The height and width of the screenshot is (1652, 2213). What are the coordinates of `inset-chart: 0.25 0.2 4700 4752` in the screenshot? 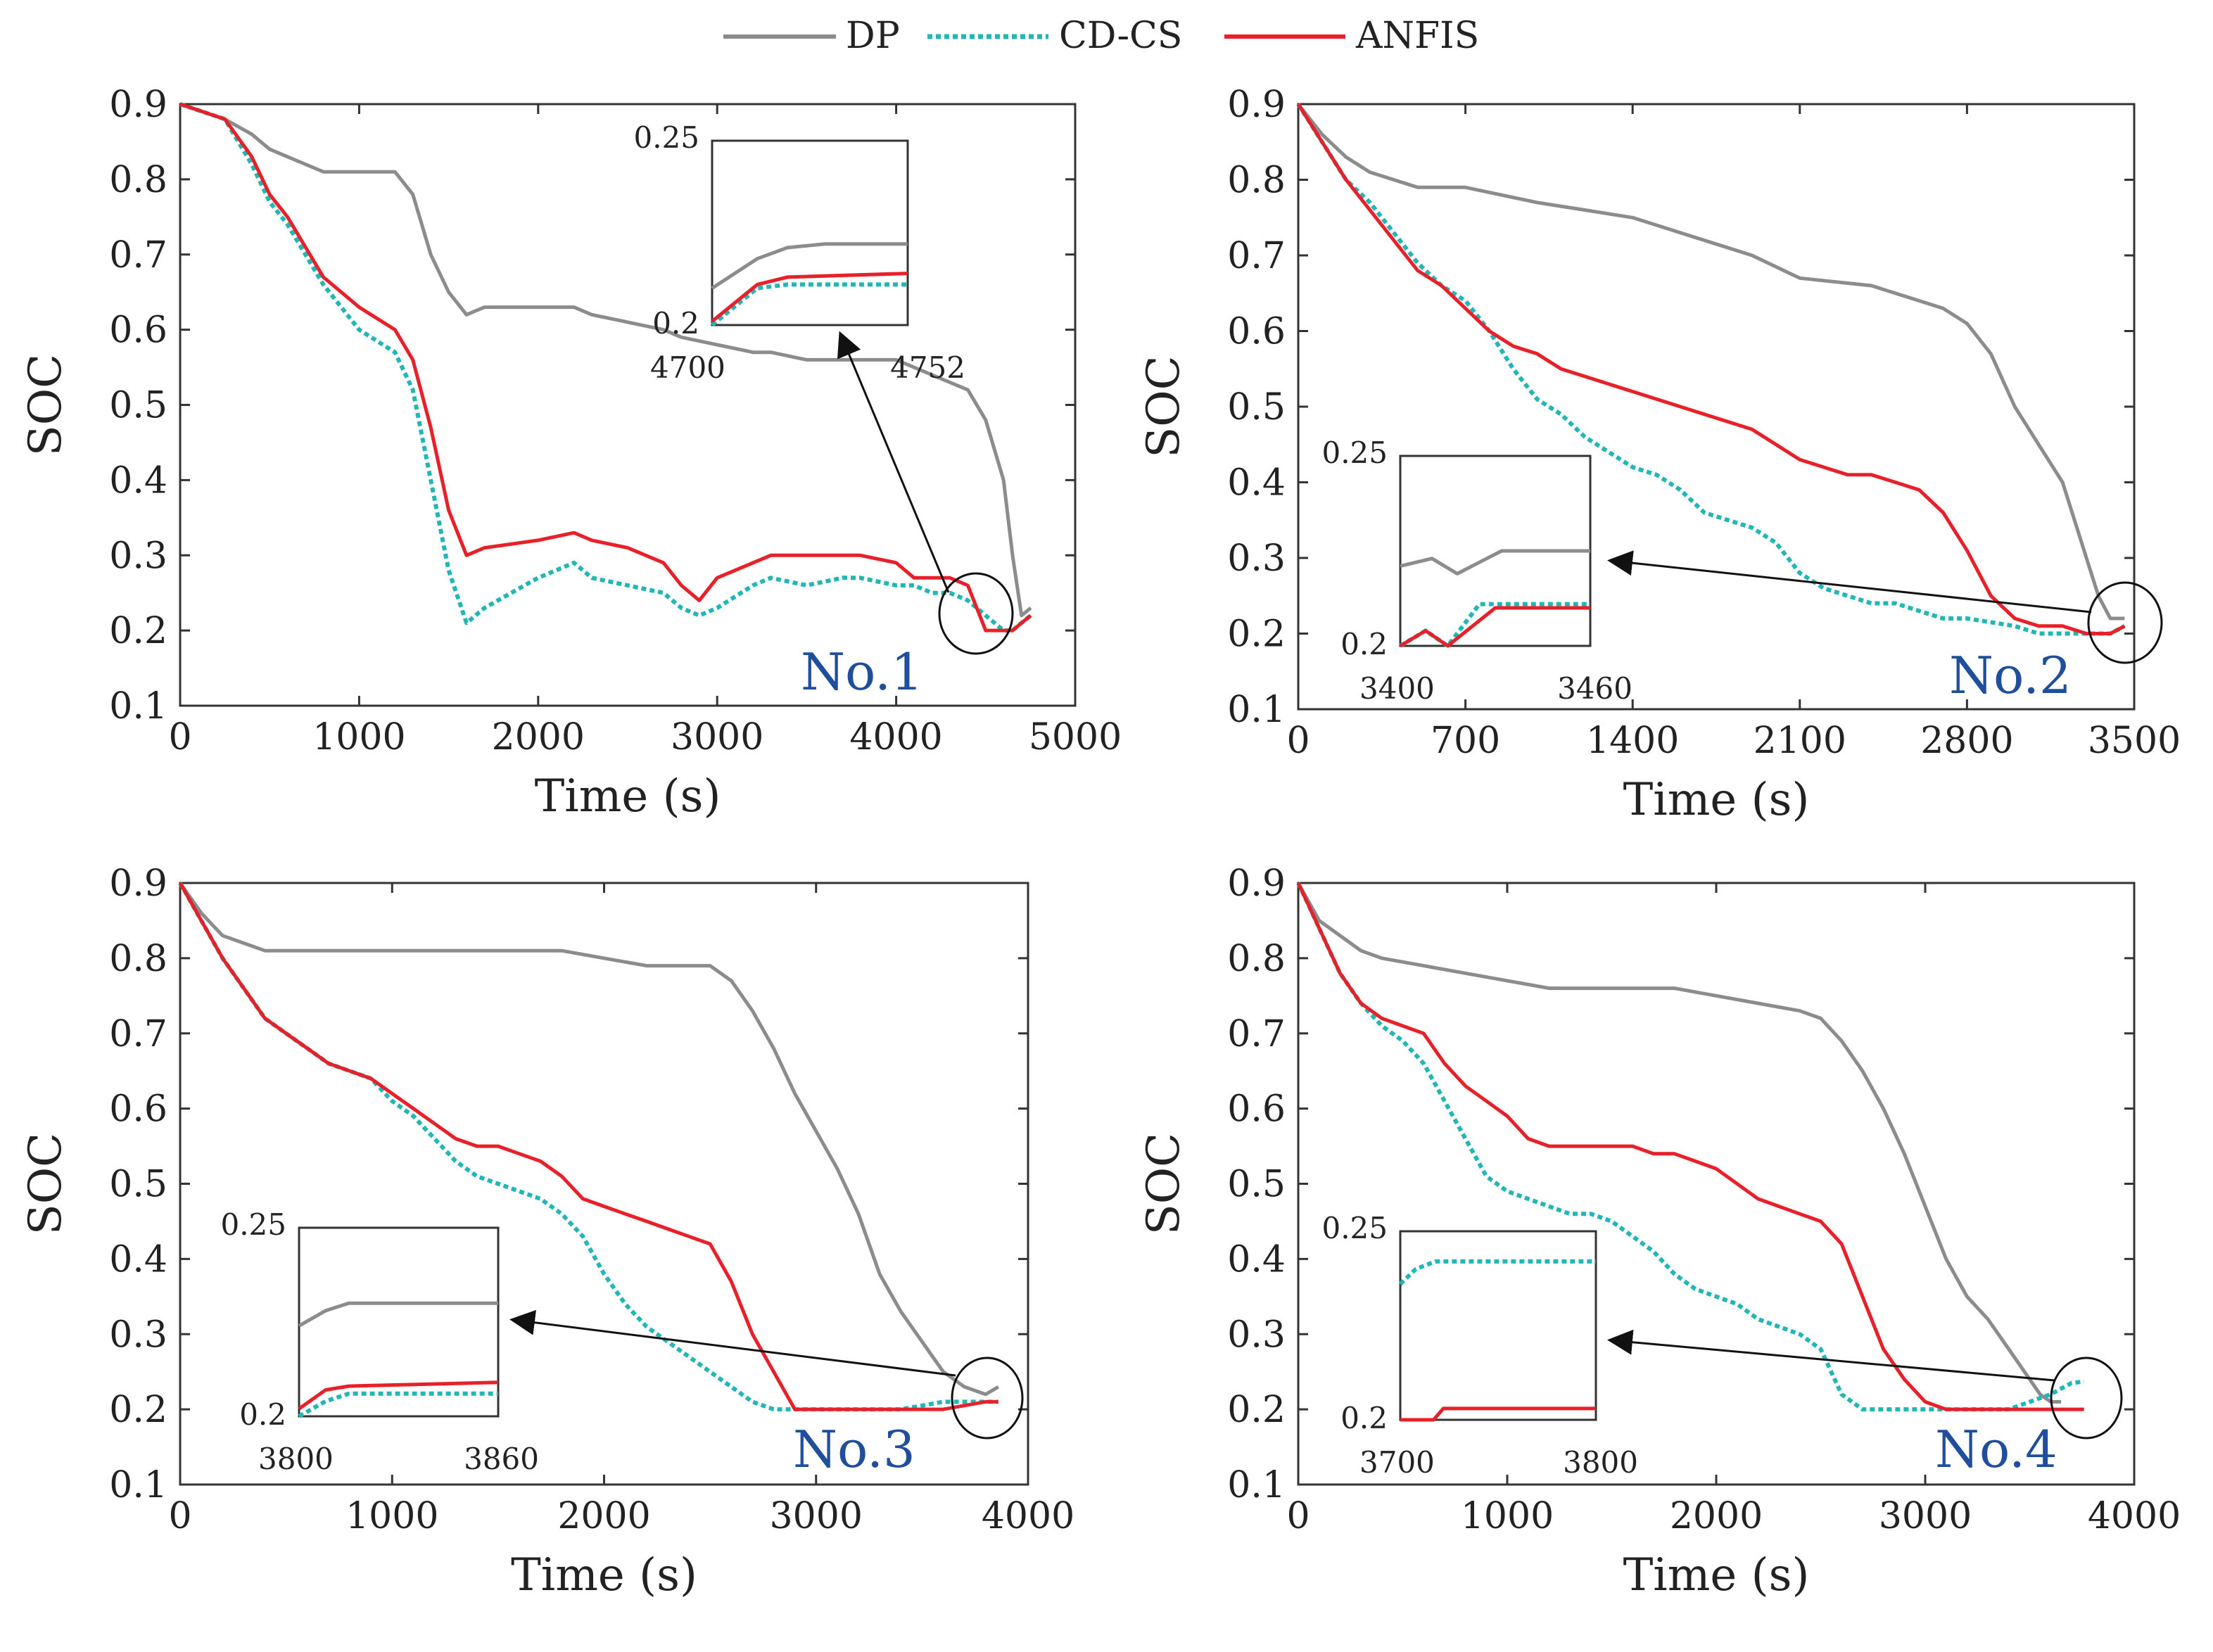 It's located at (799, 252).